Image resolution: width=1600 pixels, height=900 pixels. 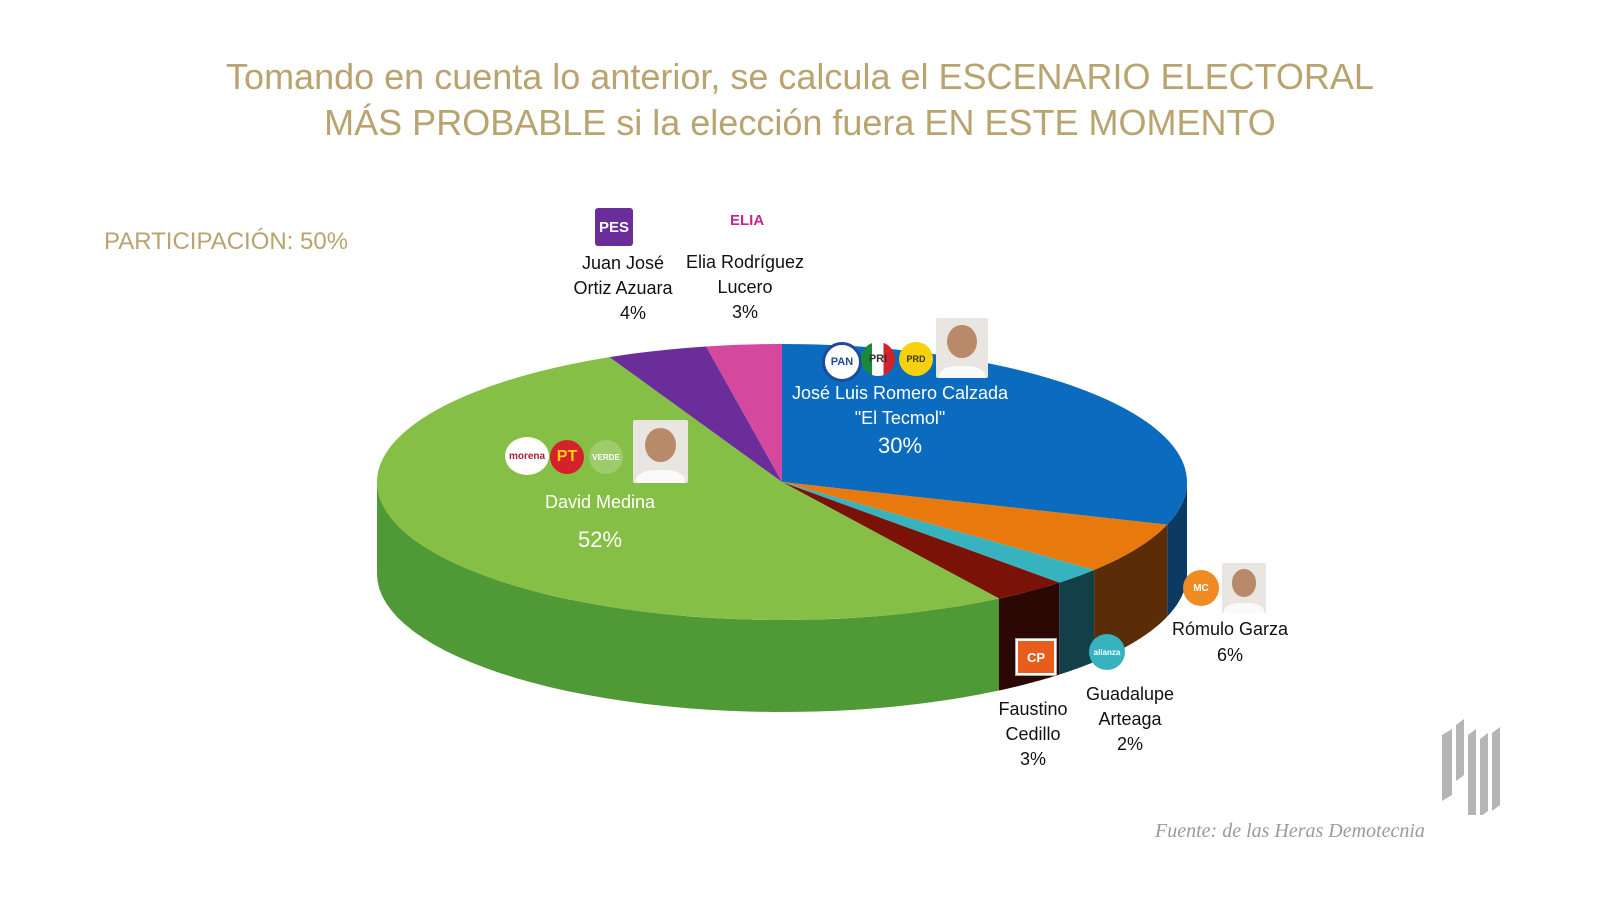 I want to click on label-name: Guadalupe, so click(x=1130, y=694).